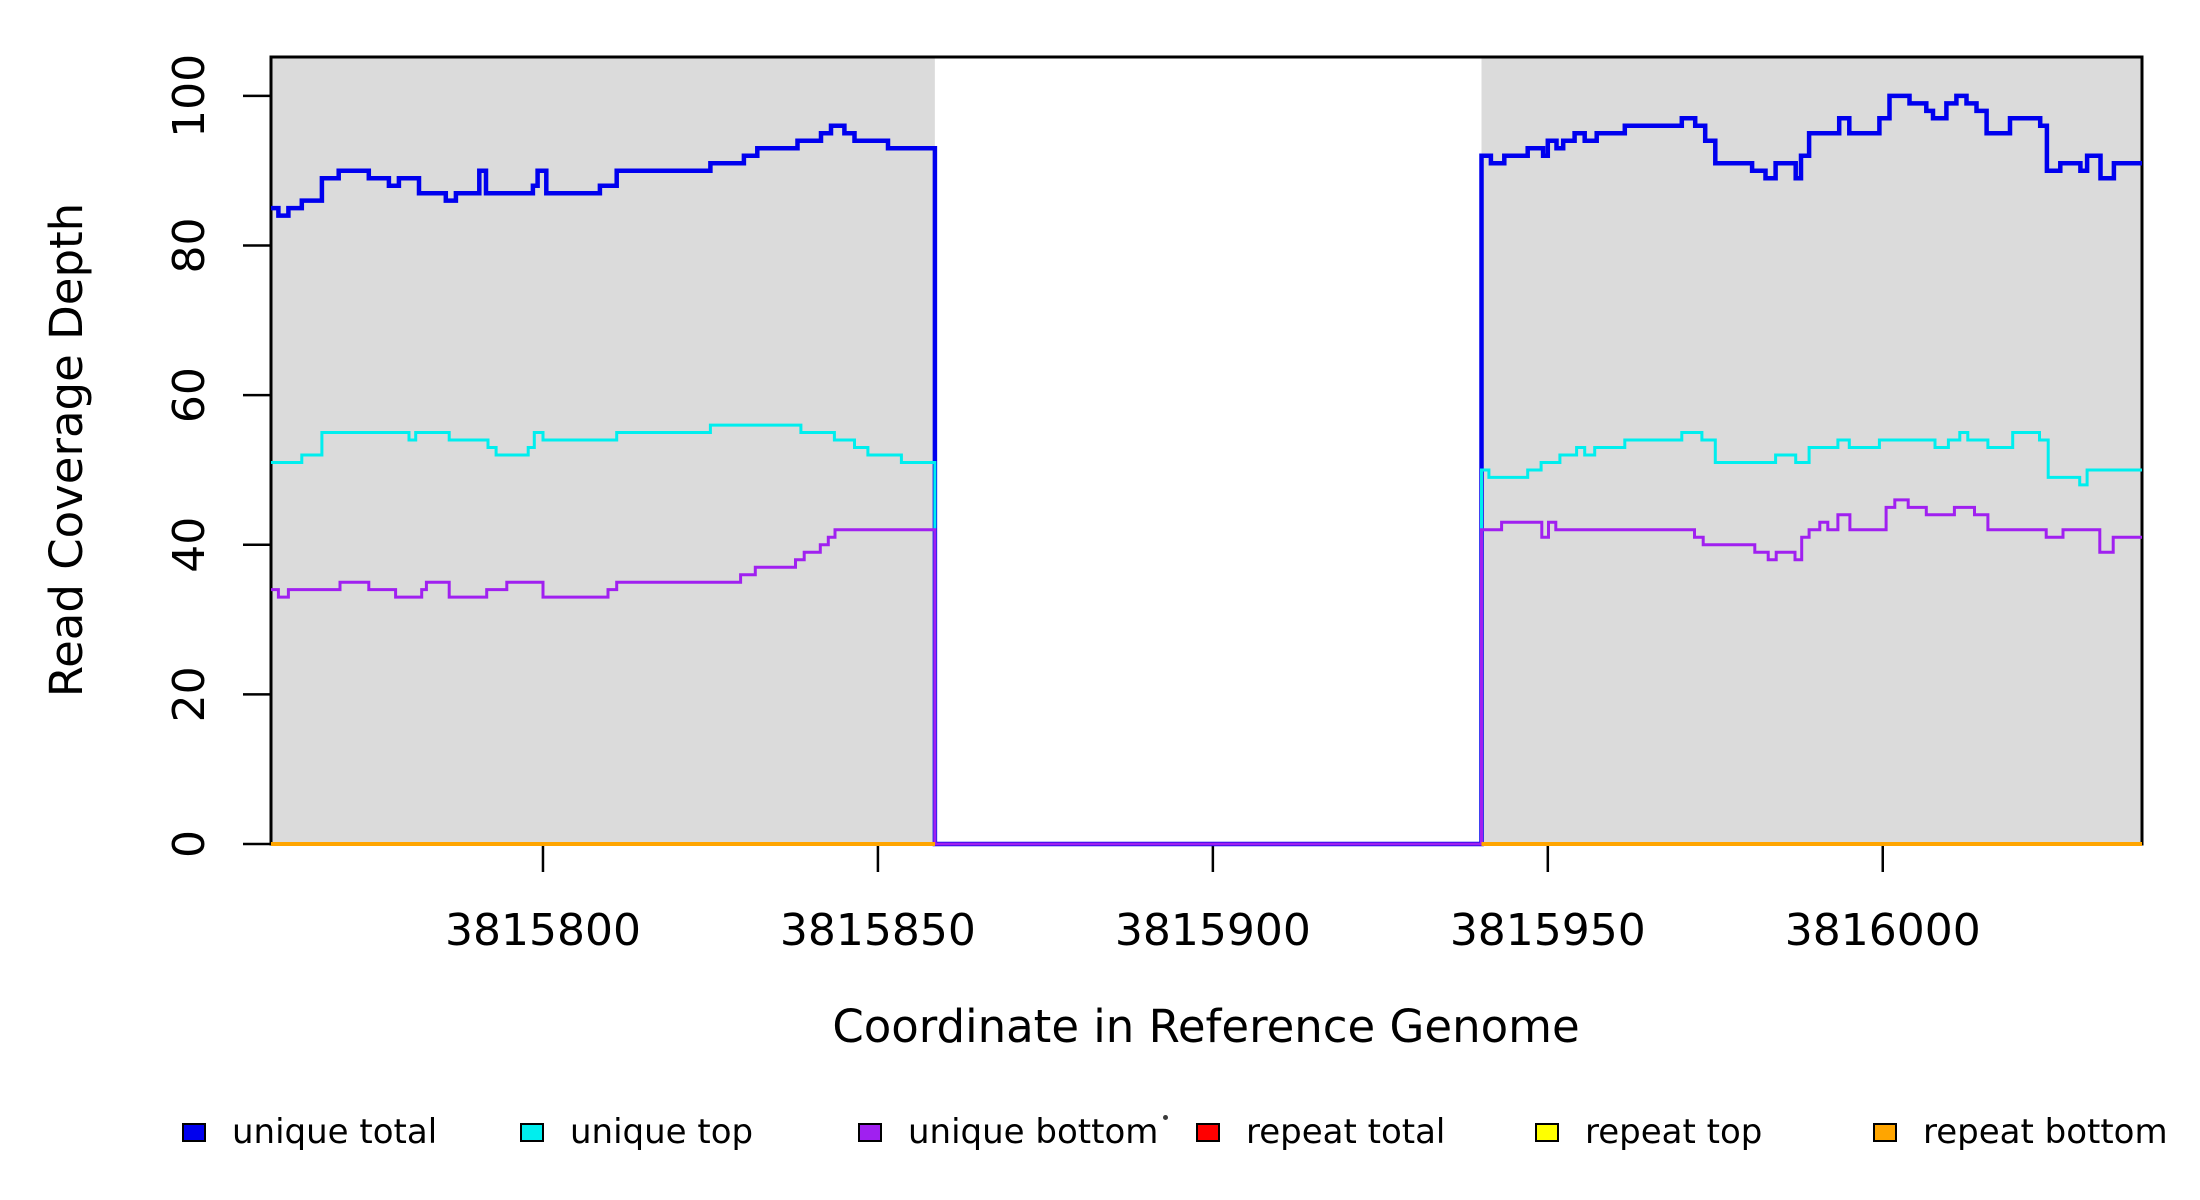 Image resolution: width=2200 pixels, height=1200 pixels. What do you see at coordinates (189, 246) in the screenshot?
I see `y-tick-label: 80` at bounding box center [189, 246].